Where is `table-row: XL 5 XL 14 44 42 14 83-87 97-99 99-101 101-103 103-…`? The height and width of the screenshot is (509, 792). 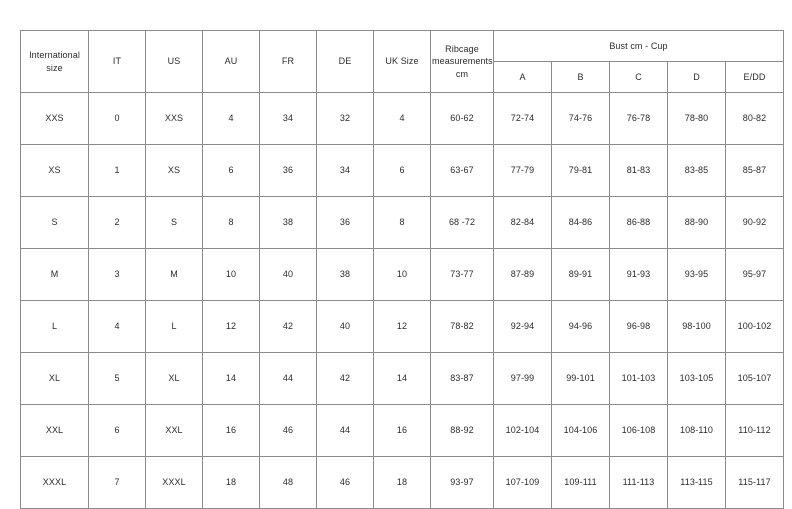 table-row: XL 5 XL 14 44 42 14 83-87 97-99 99-101 101-103 103-… is located at coordinates (402, 378).